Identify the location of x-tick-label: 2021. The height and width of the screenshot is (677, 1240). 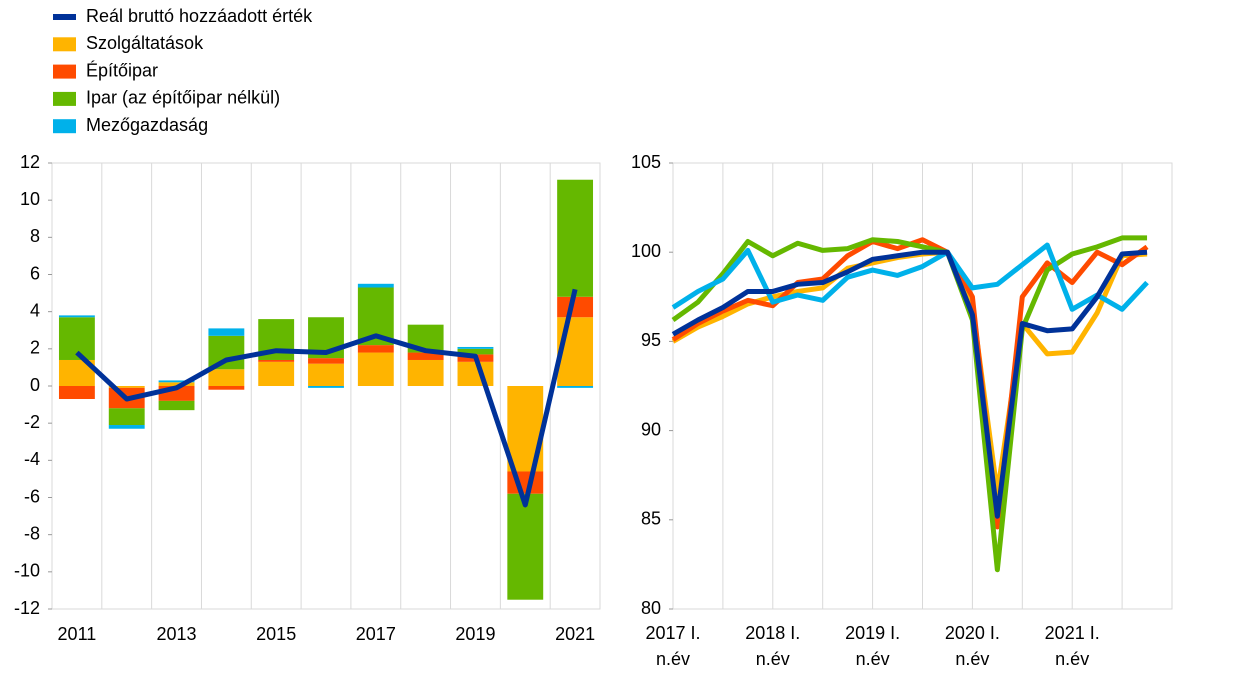
(575, 634).